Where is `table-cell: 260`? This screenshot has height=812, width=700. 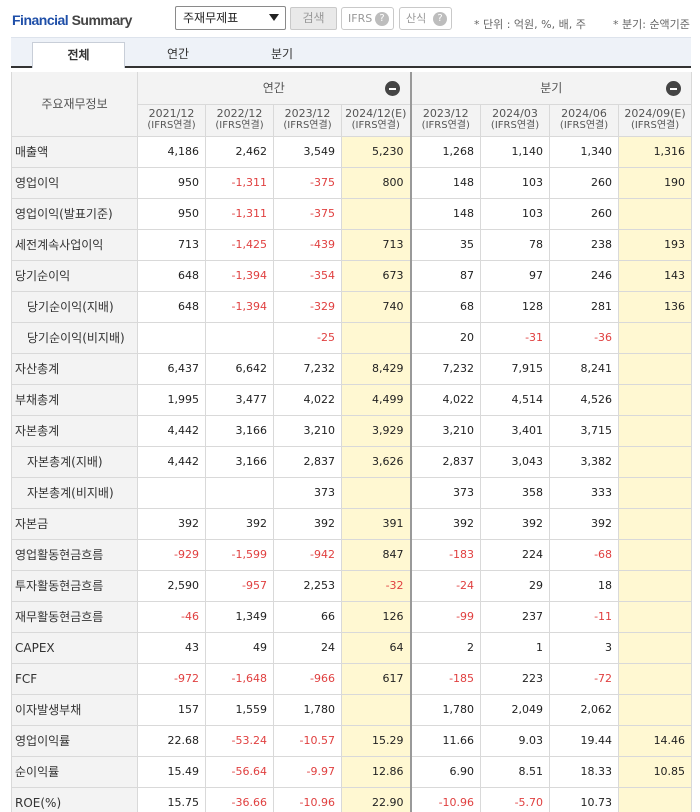
table-cell: 260 is located at coordinates (584, 183).